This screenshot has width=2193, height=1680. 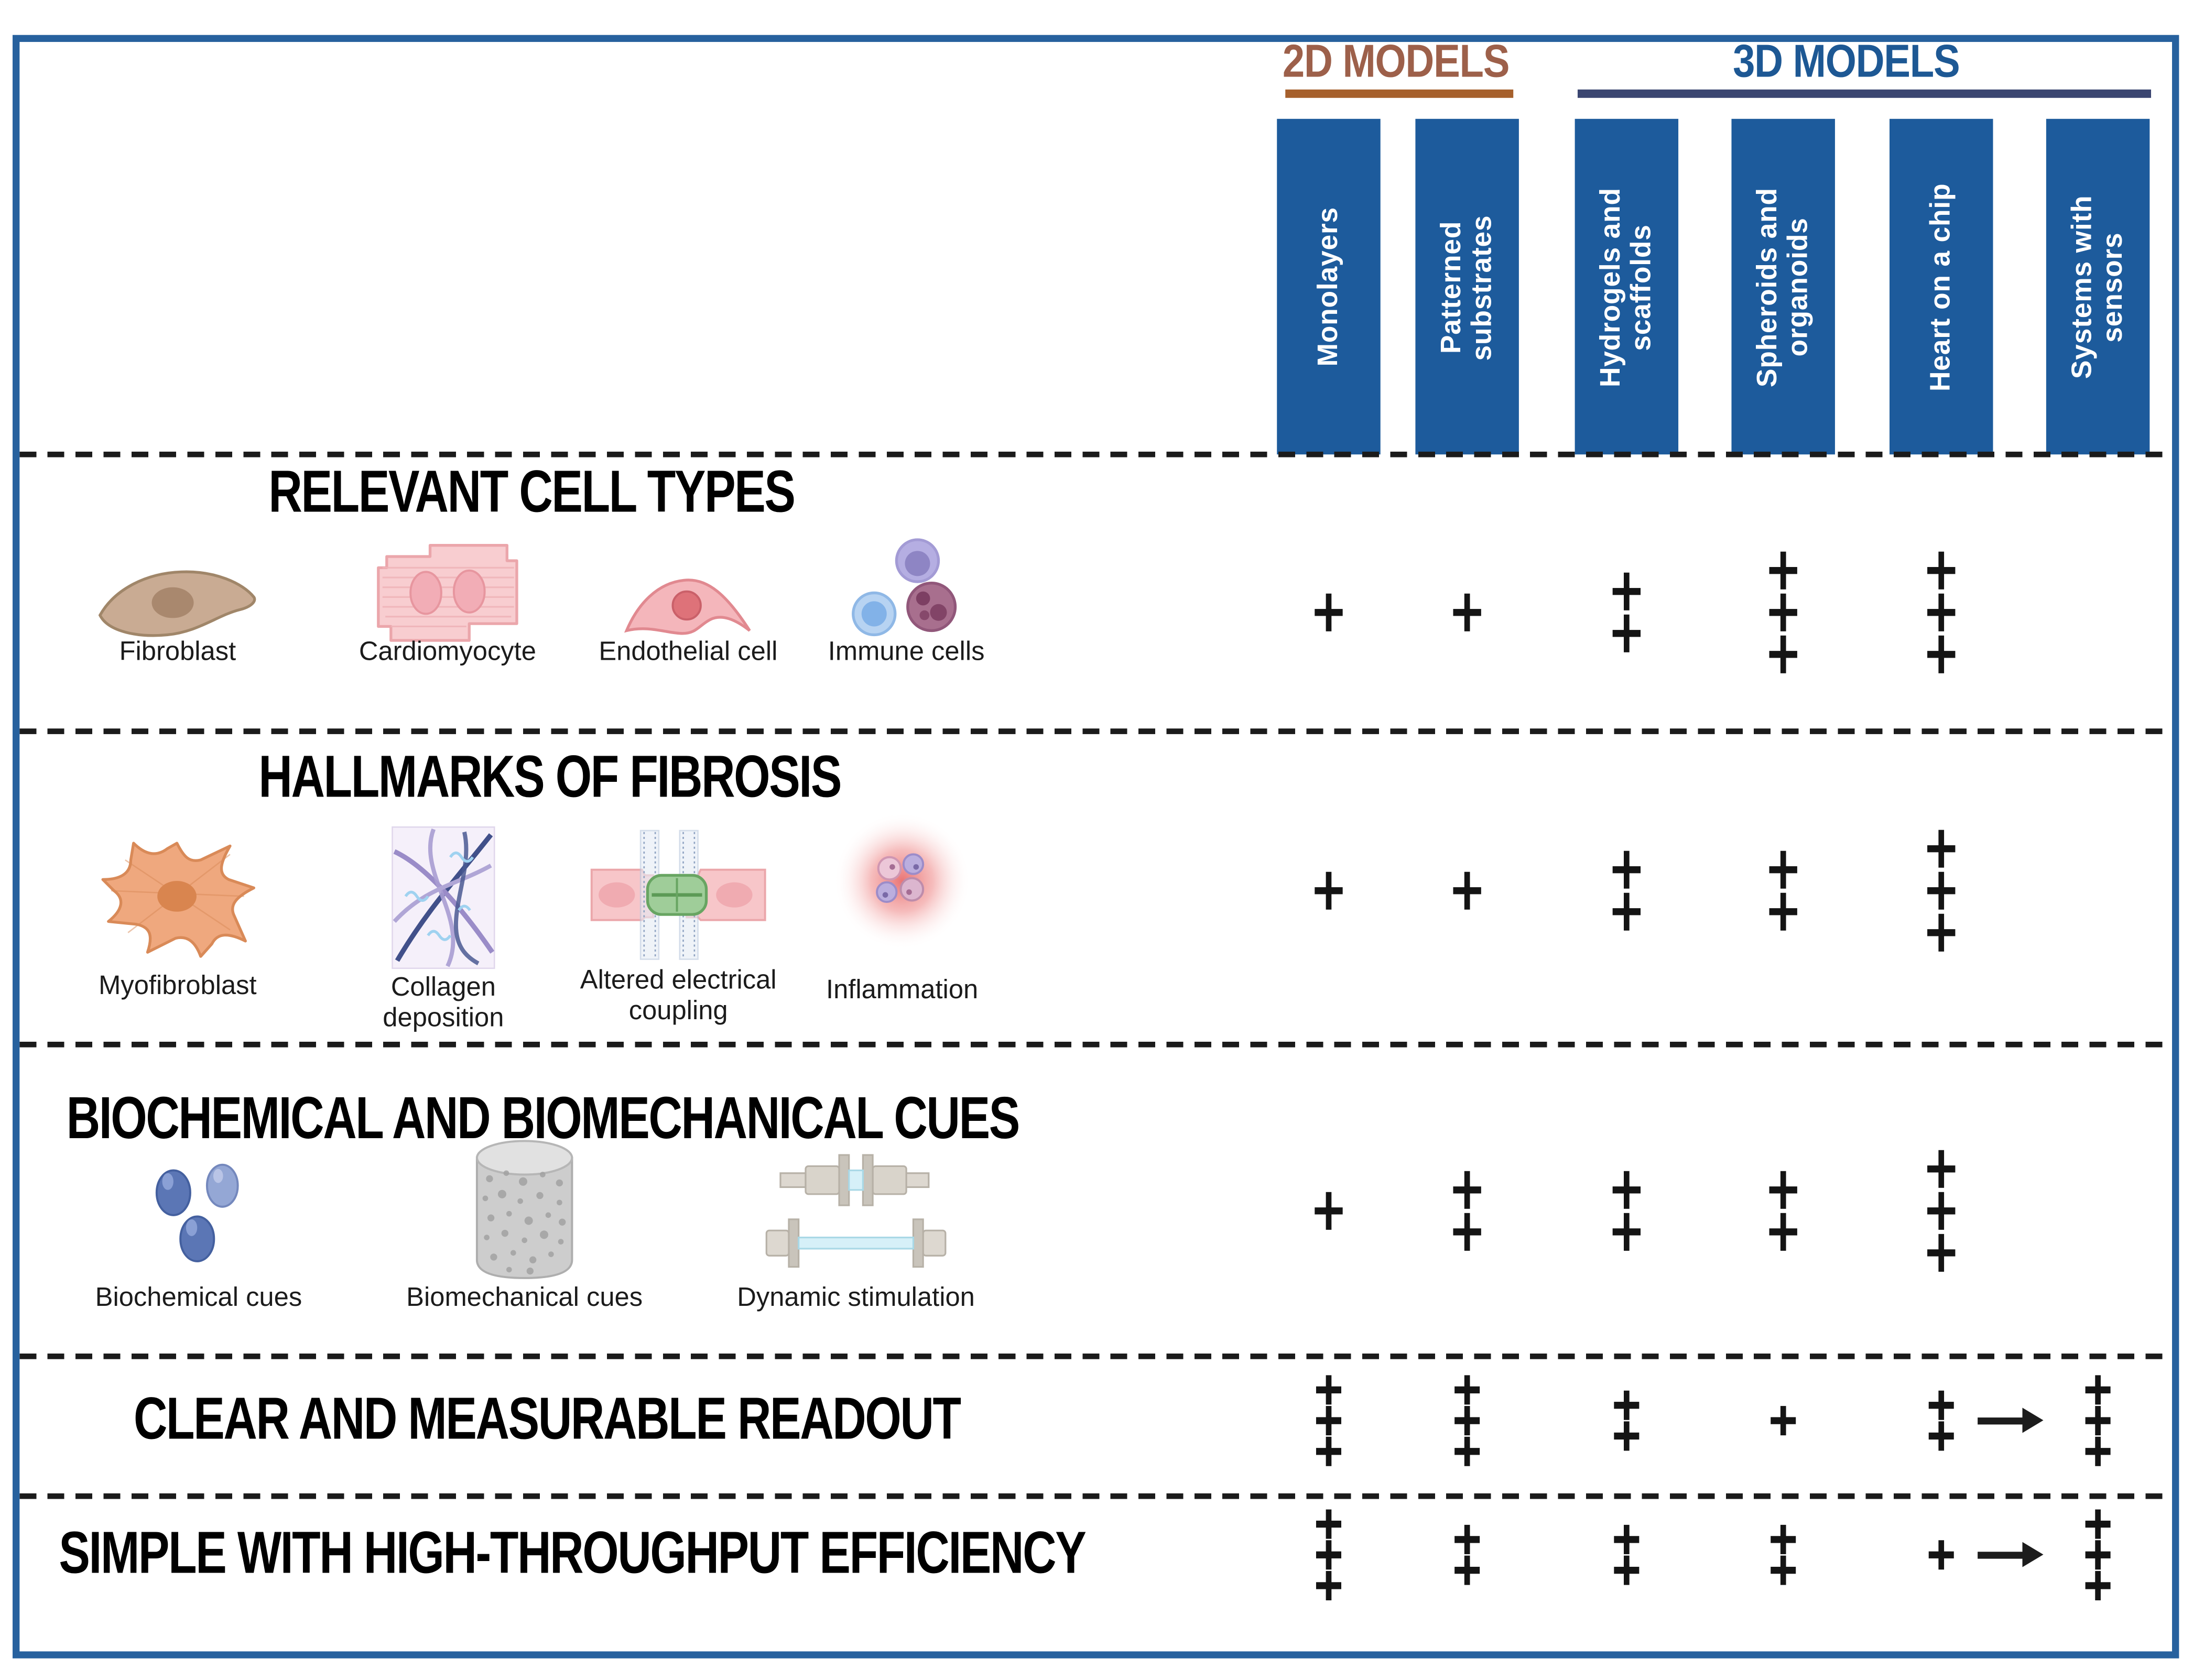 I want to click on rating-relevant-cell-types-heart-on-a-chip, so click(x=1942, y=612).